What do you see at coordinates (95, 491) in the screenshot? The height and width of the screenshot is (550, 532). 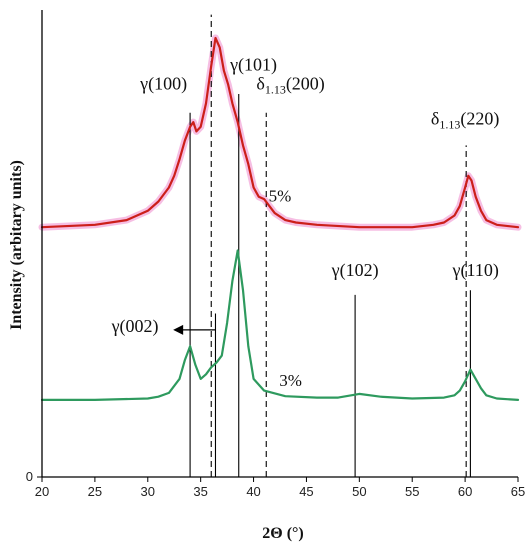 I see `x-tick-label-25: 25` at bounding box center [95, 491].